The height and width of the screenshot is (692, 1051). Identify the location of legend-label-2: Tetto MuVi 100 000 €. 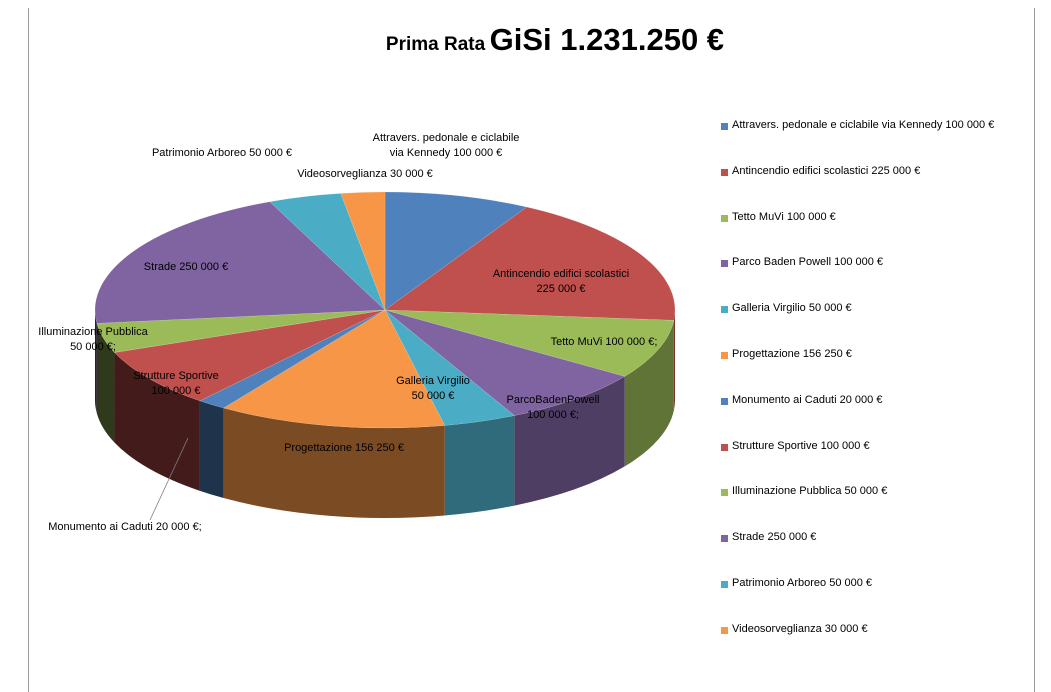
(784, 216).